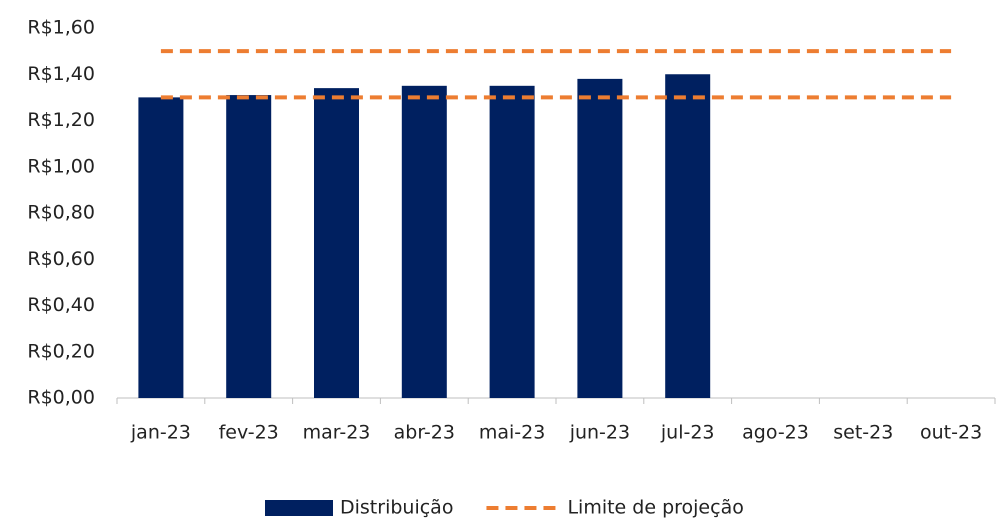 The height and width of the screenshot is (521, 997). I want to click on x-tick-label: mai-23, so click(512, 433).